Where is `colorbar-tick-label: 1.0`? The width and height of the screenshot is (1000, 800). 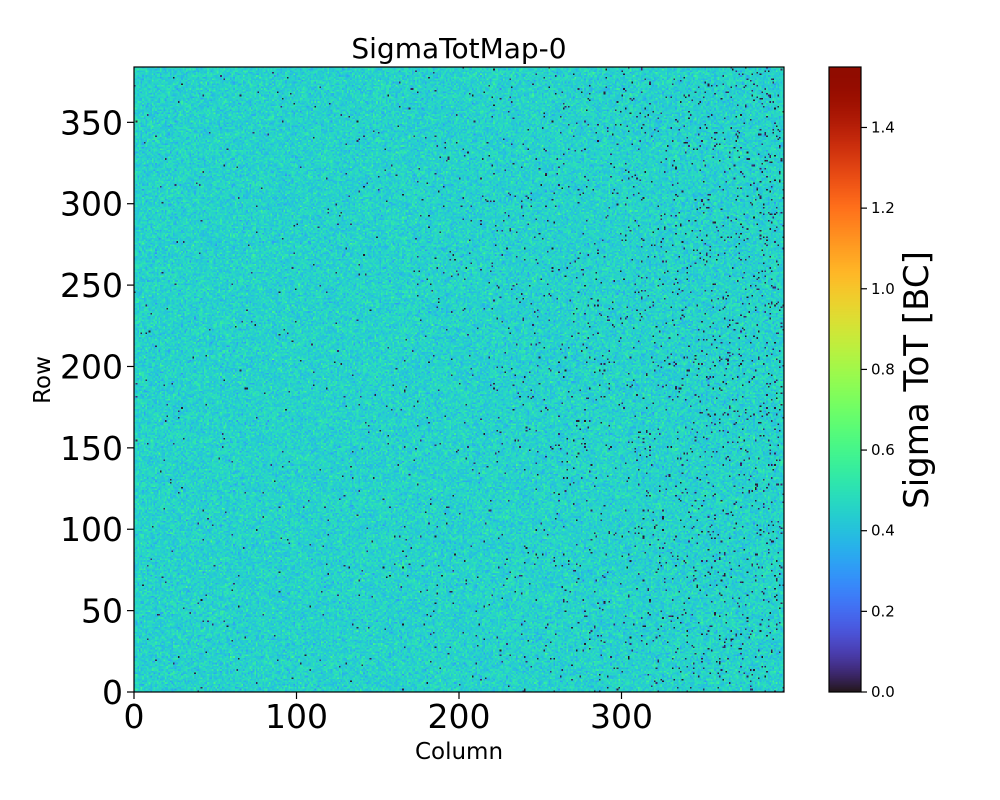
colorbar-tick-label: 1.0 is located at coordinates (883, 289).